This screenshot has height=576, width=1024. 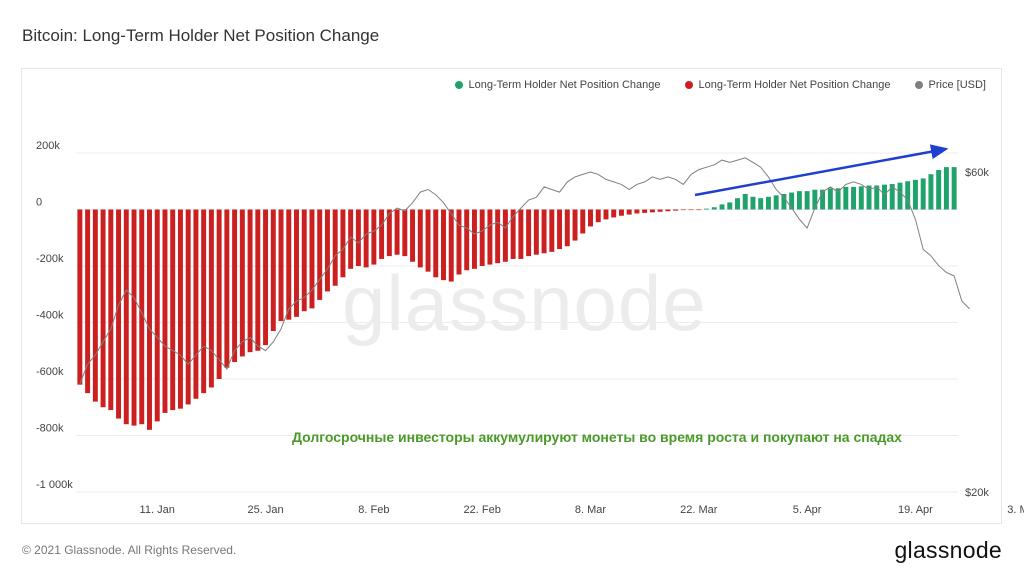 I want to click on legend-label-price: Price [USD], so click(x=957, y=85).